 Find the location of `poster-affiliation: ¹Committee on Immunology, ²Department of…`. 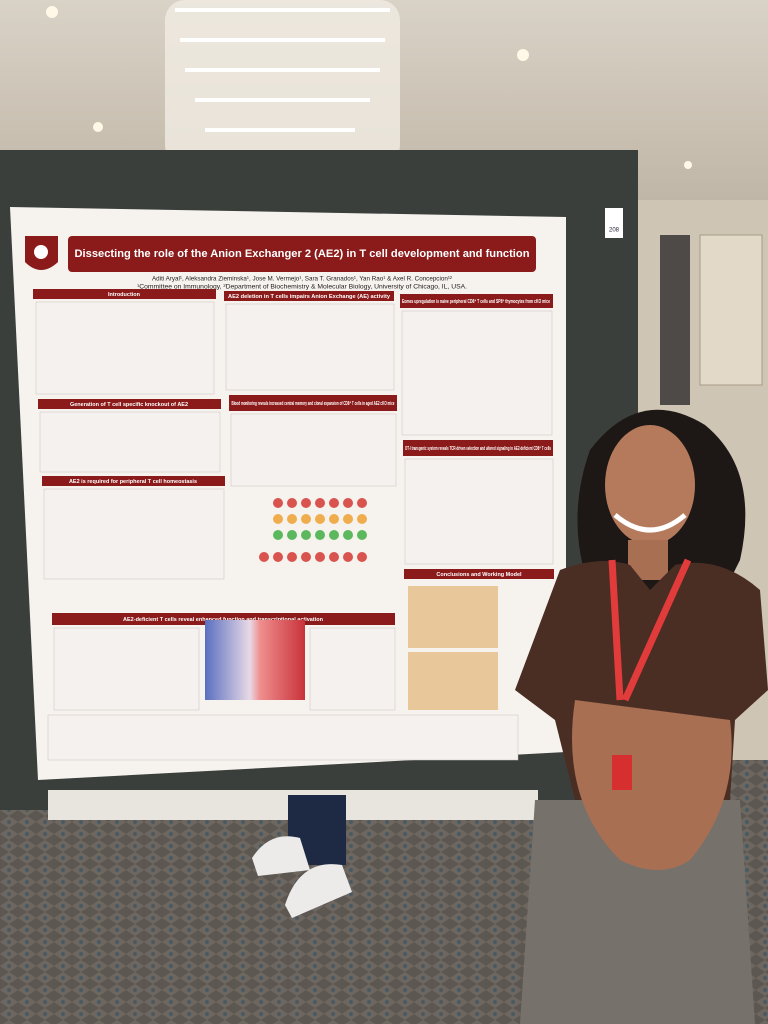

poster-affiliation: ¹Committee on Immunology, ²Department of… is located at coordinates (302, 288).